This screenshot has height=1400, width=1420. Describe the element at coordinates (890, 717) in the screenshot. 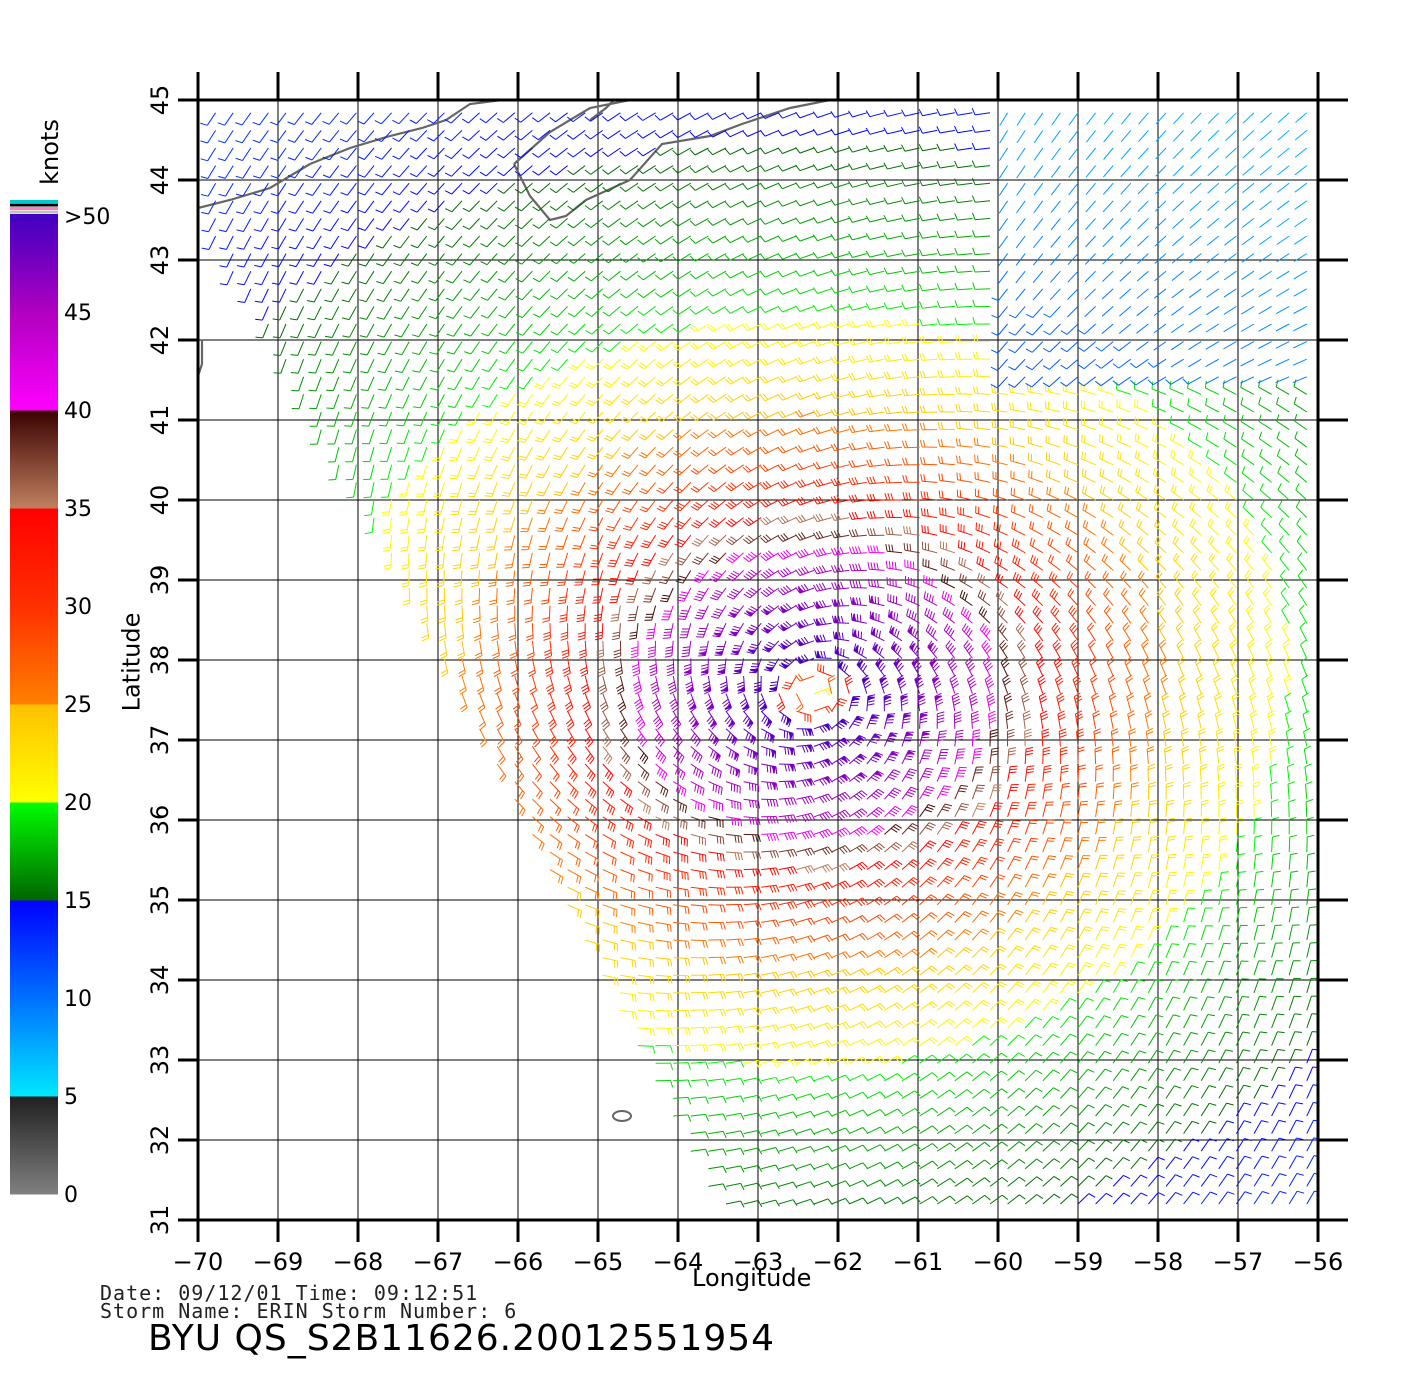

I see `wind-barb-pennant` at that location.